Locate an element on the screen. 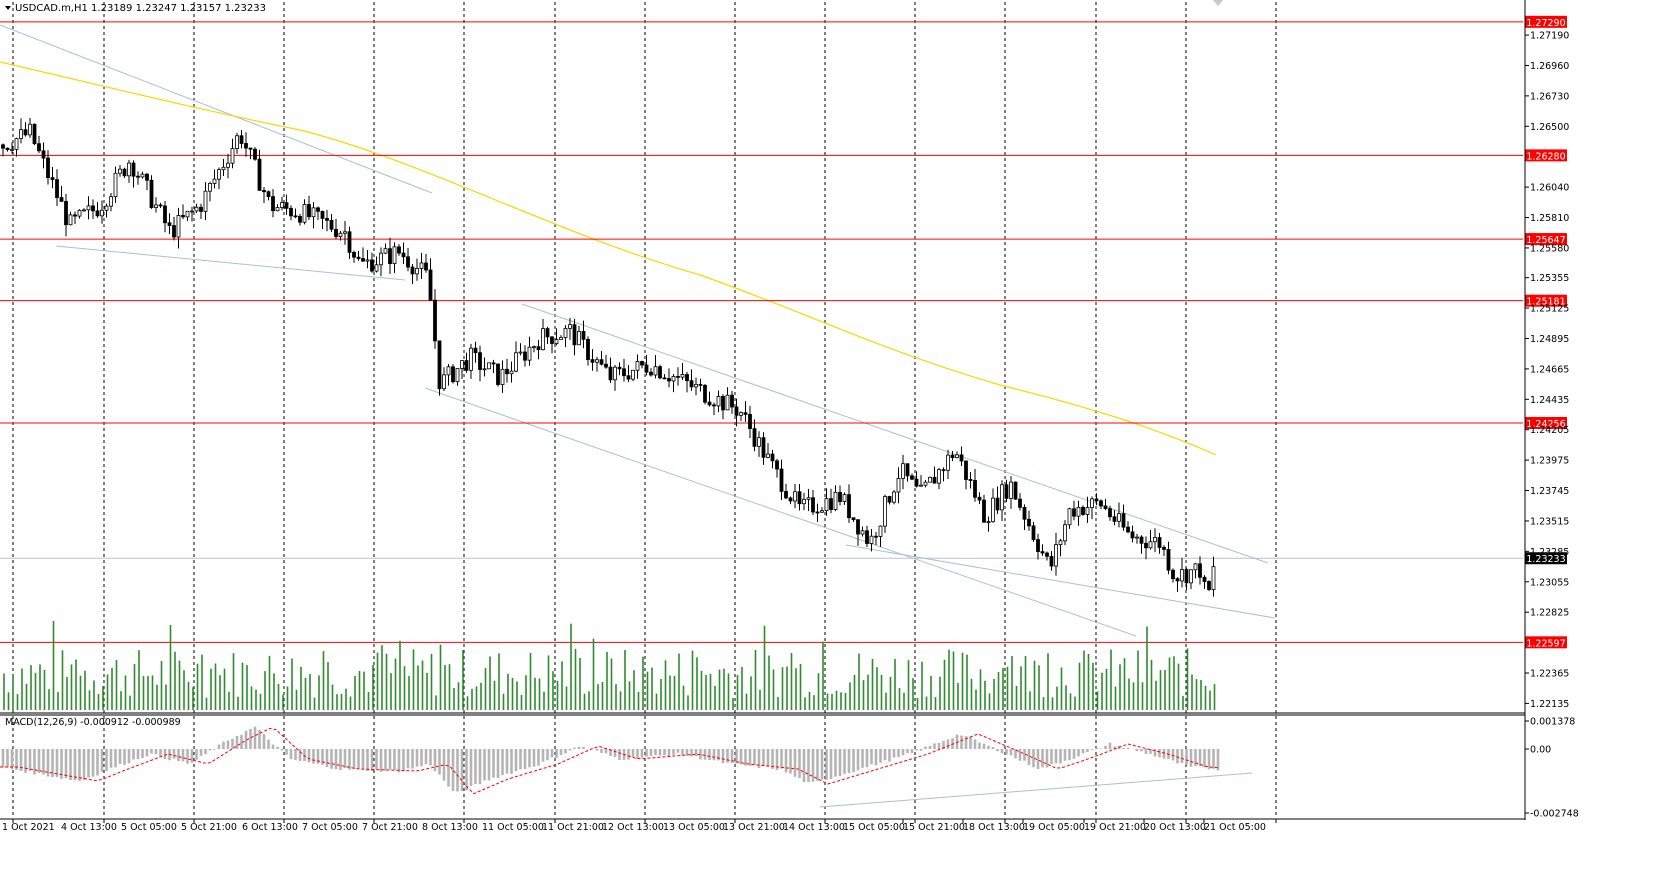 Image resolution: width=1669 pixels, height=886 pixels. price-tick-label: 1.23745 is located at coordinates (1549, 491).